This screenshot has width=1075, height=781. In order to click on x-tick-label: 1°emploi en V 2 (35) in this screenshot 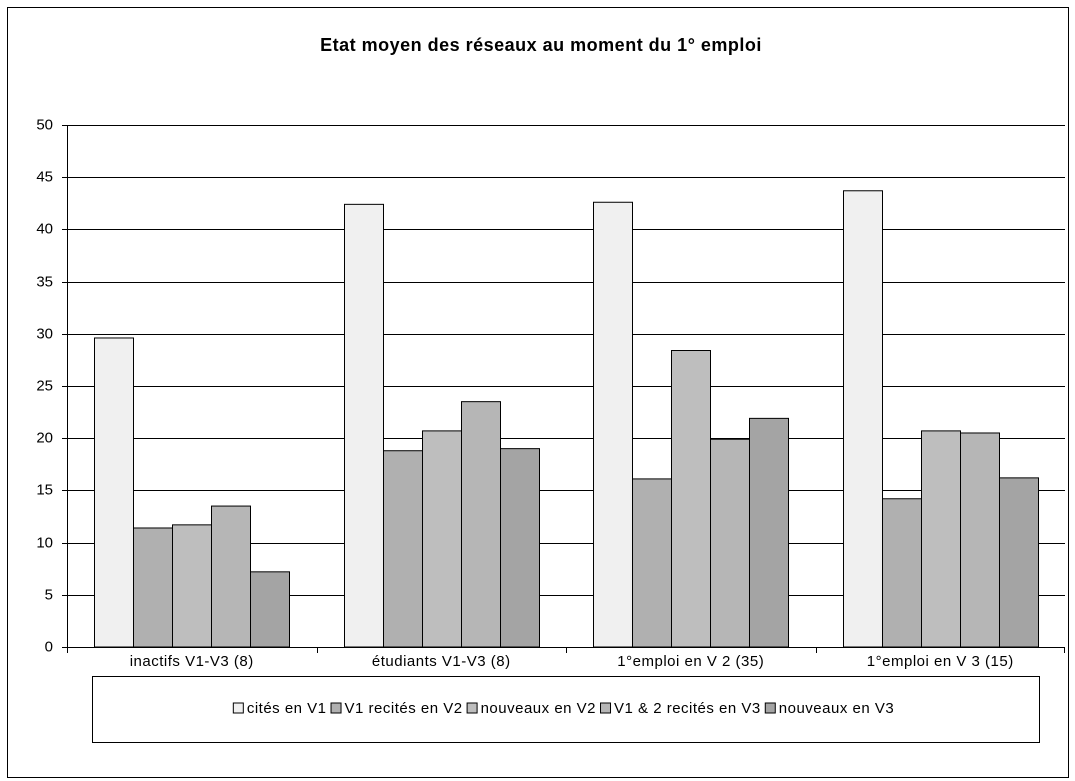, I will do `click(690, 661)`.